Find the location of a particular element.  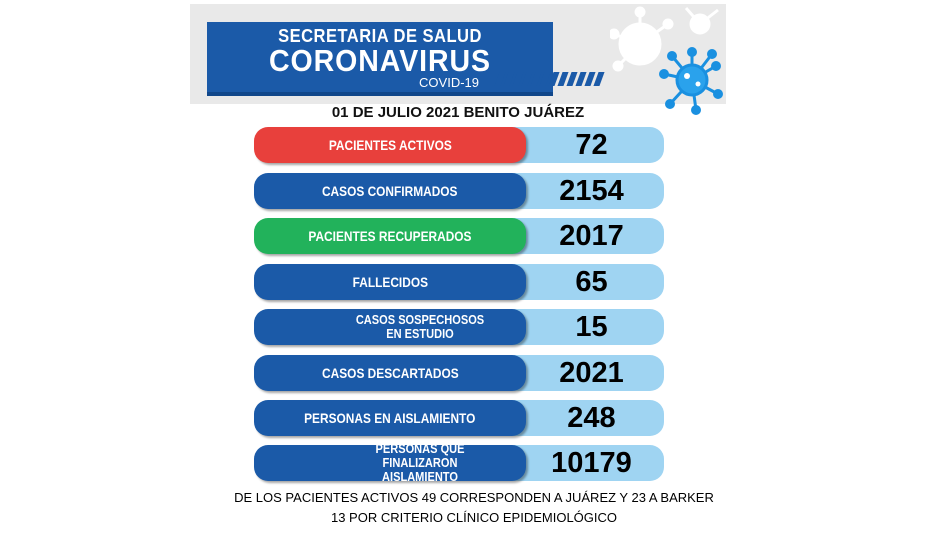

stat-row: CASOS CONFIRMADOS 2154 is located at coordinates (459, 191).